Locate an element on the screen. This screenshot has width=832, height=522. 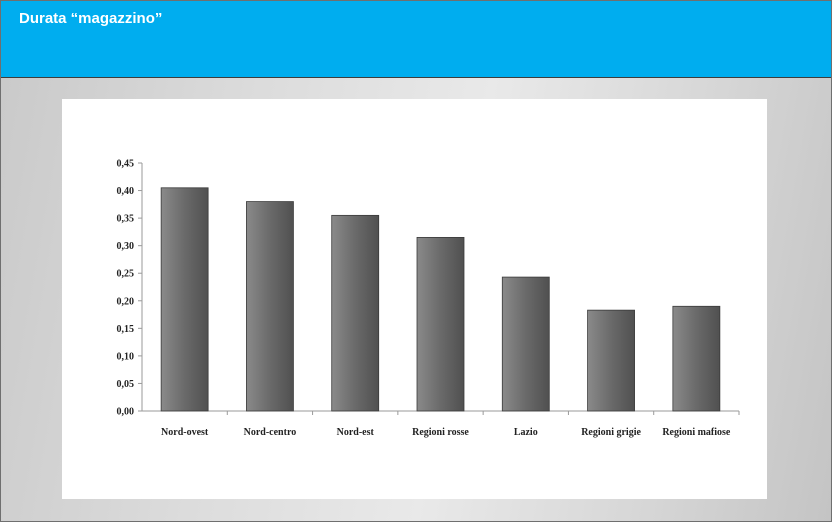
y-axis: 0,00 0,05 0,10 0,15 0,20 0,25 0,30 0,35 0,40 0,45 is located at coordinates (130, 288).